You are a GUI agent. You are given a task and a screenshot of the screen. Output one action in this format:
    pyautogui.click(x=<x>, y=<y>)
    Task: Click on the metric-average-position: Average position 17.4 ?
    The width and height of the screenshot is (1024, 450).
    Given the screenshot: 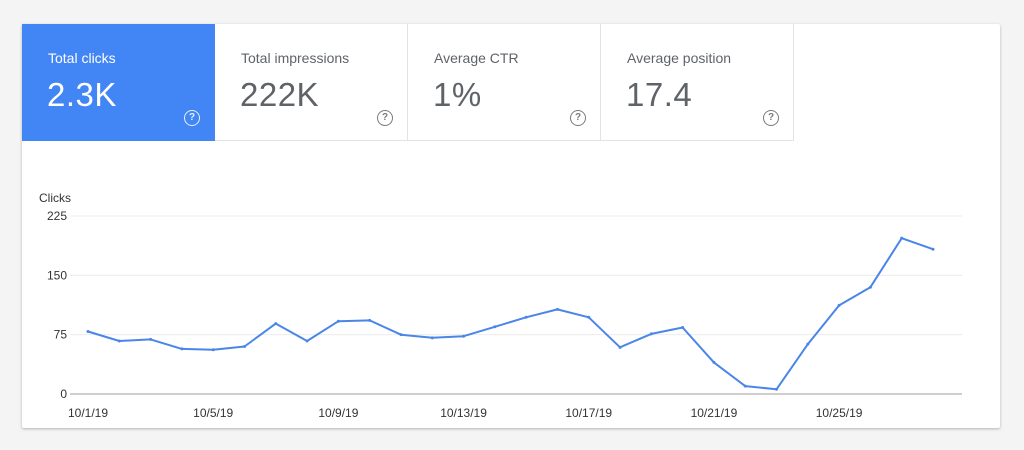 What is the action you would take?
    pyautogui.click(x=697, y=82)
    